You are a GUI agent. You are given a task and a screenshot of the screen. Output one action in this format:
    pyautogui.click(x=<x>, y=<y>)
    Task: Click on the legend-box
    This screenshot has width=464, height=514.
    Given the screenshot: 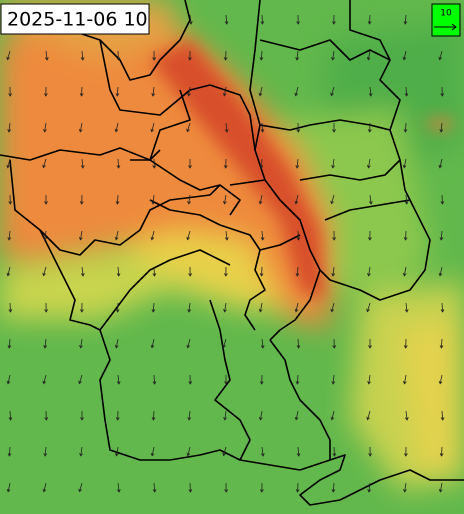 What is the action you would take?
    pyautogui.click(x=446, y=20)
    